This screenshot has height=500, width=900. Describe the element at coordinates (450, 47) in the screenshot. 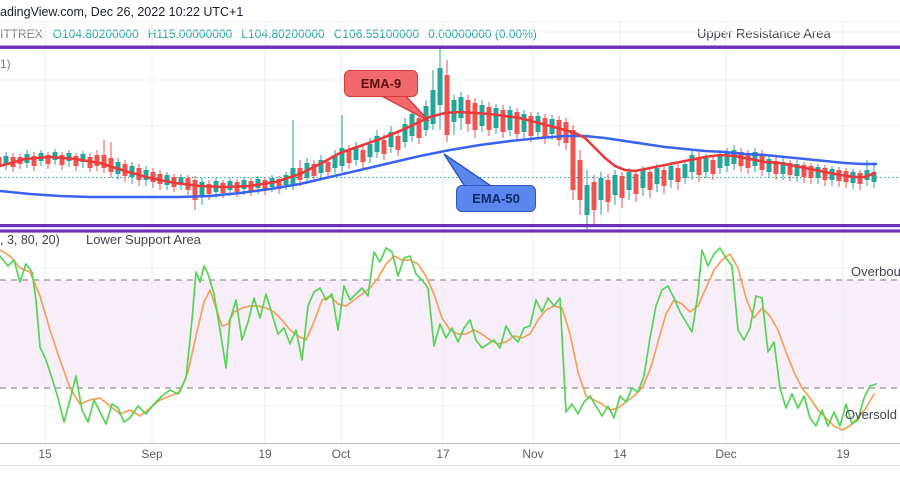

I see `resistance-line` at that location.